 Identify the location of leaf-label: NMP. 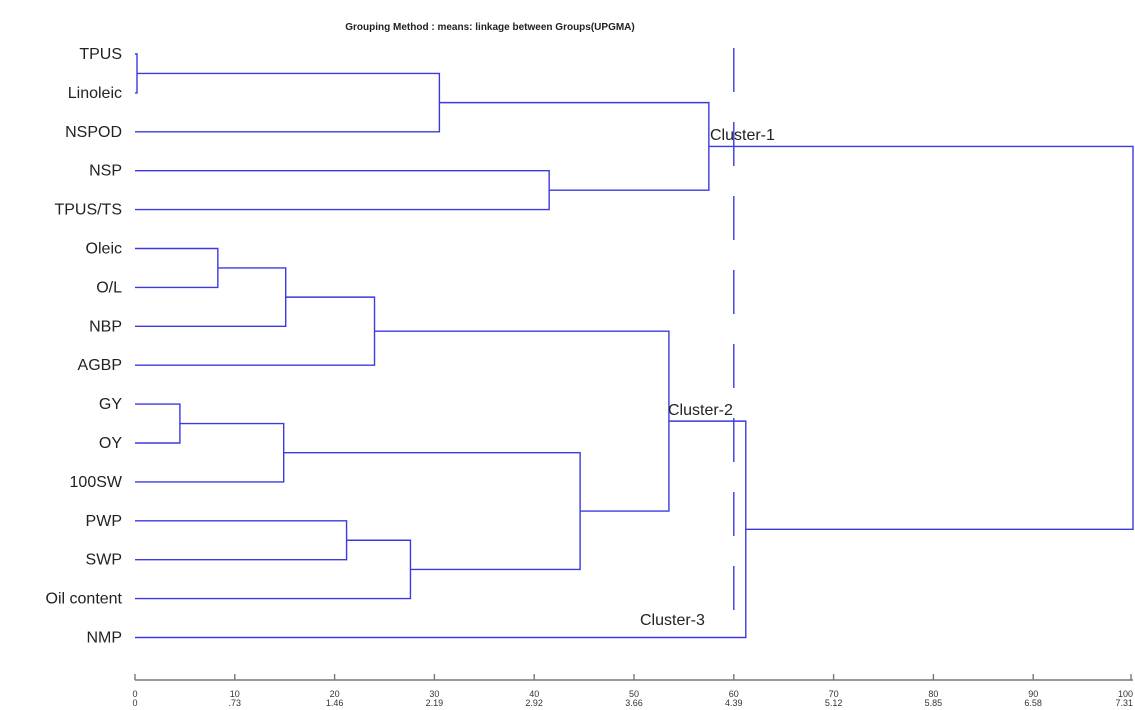
(104, 638).